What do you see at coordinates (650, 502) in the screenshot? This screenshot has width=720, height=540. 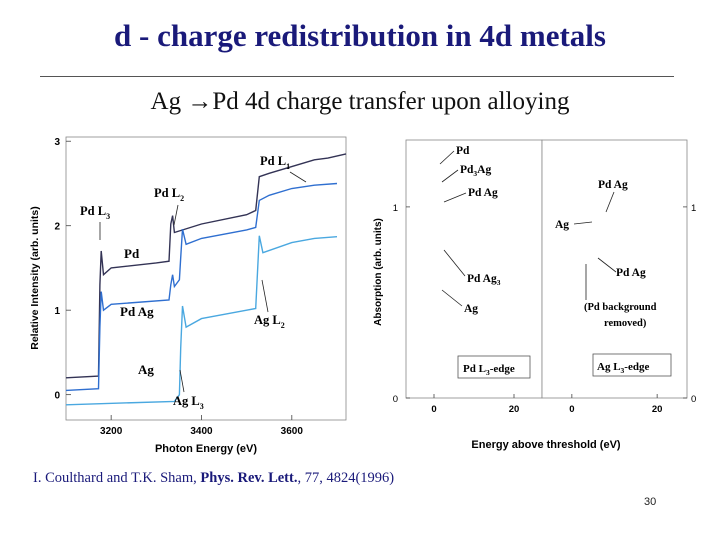 I see `page-number: 30` at bounding box center [650, 502].